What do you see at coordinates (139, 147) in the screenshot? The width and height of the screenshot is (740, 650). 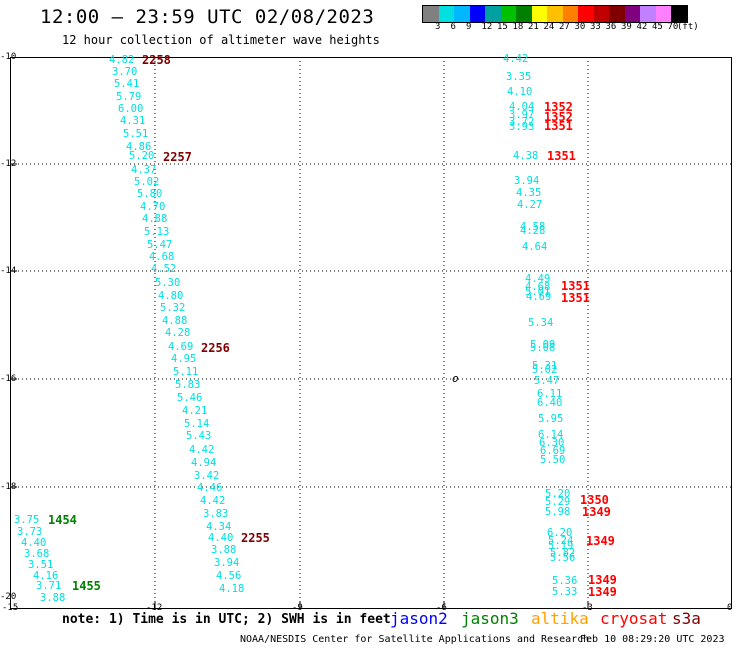 I see `wave-height-value: 4.86` at bounding box center [139, 147].